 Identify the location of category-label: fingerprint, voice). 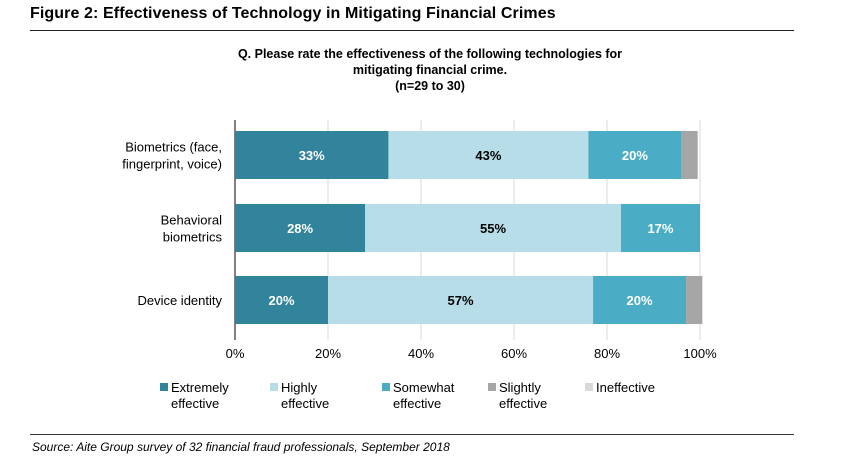
(172, 164).